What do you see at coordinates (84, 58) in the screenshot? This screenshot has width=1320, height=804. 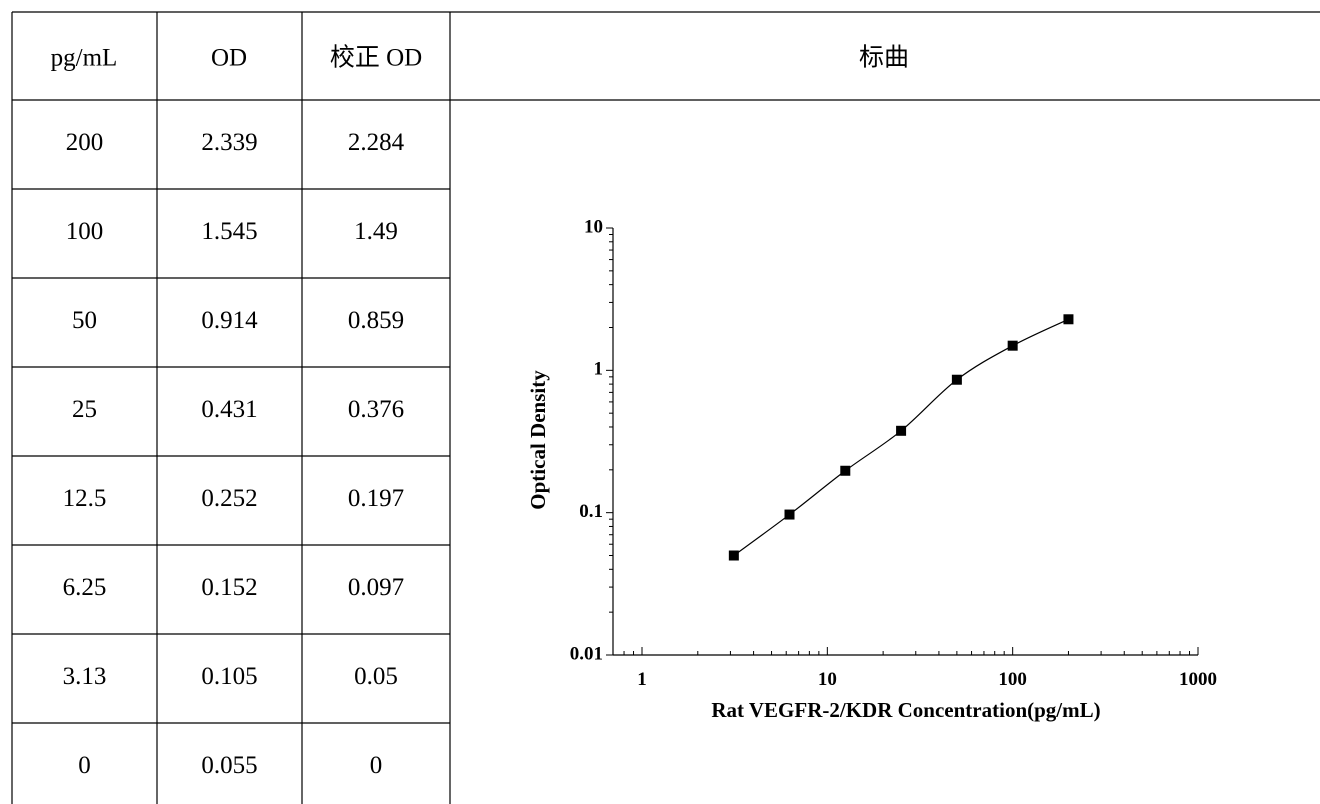 I see `header-concentration: pg/mL` at bounding box center [84, 58].